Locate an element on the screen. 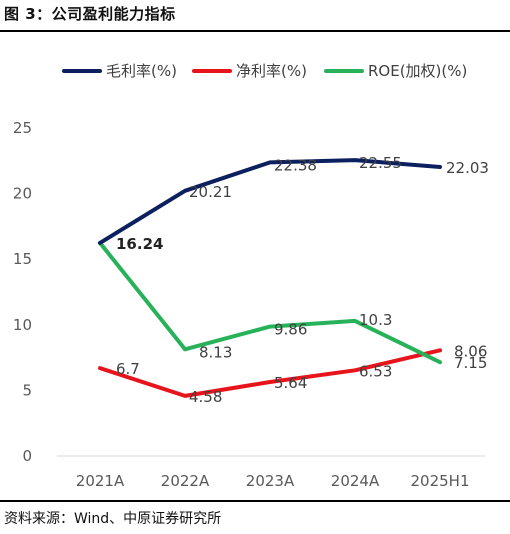 This screenshot has height=534, width=510. y-tick-label: 5 is located at coordinates (27, 390).